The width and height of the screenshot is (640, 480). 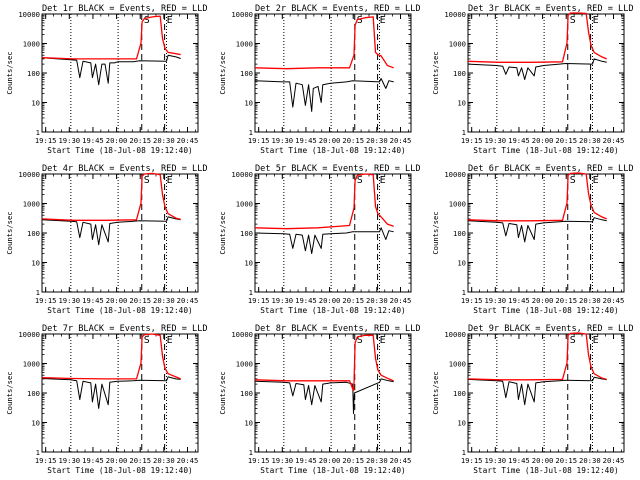 What do you see at coordinates (338, 329) in the screenshot?
I see `panel-title: Det 8r BLACK = Events, RED = LLD` at bounding box center [338, 329].